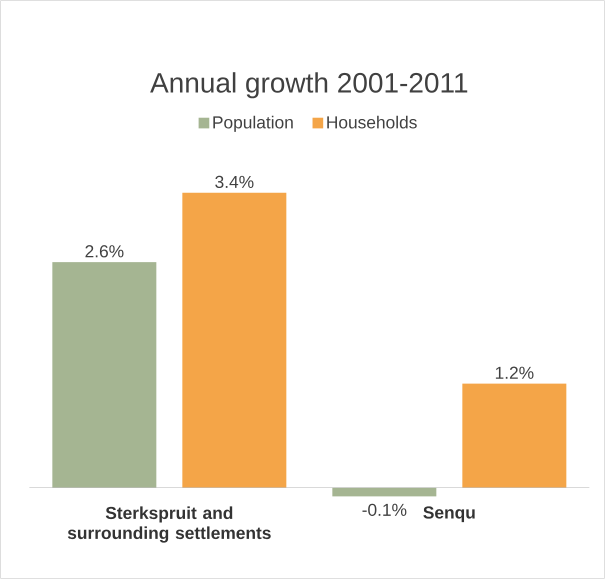 The image size is (605, 579). What do you see at coordinates (104, 251) in the screenshot?
I see `data-label: 2.6%` at bounding box center [104, 251].